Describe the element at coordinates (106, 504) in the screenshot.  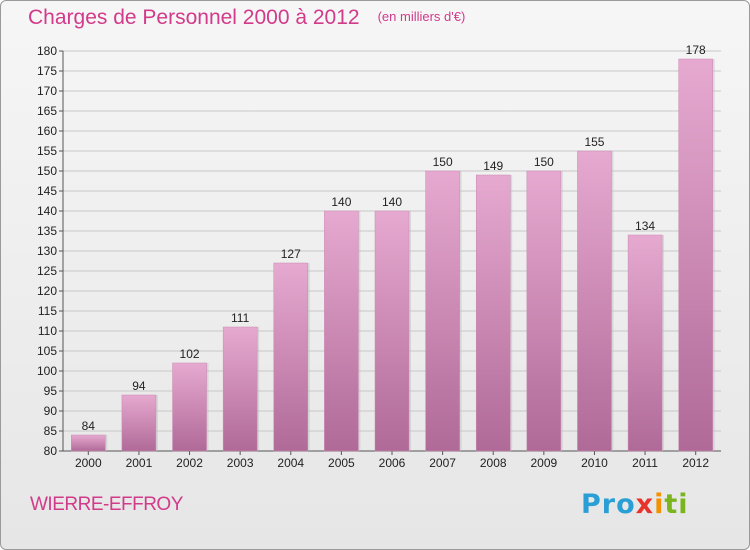
I see `town-name: WIERRE-EFFROY` at that location.